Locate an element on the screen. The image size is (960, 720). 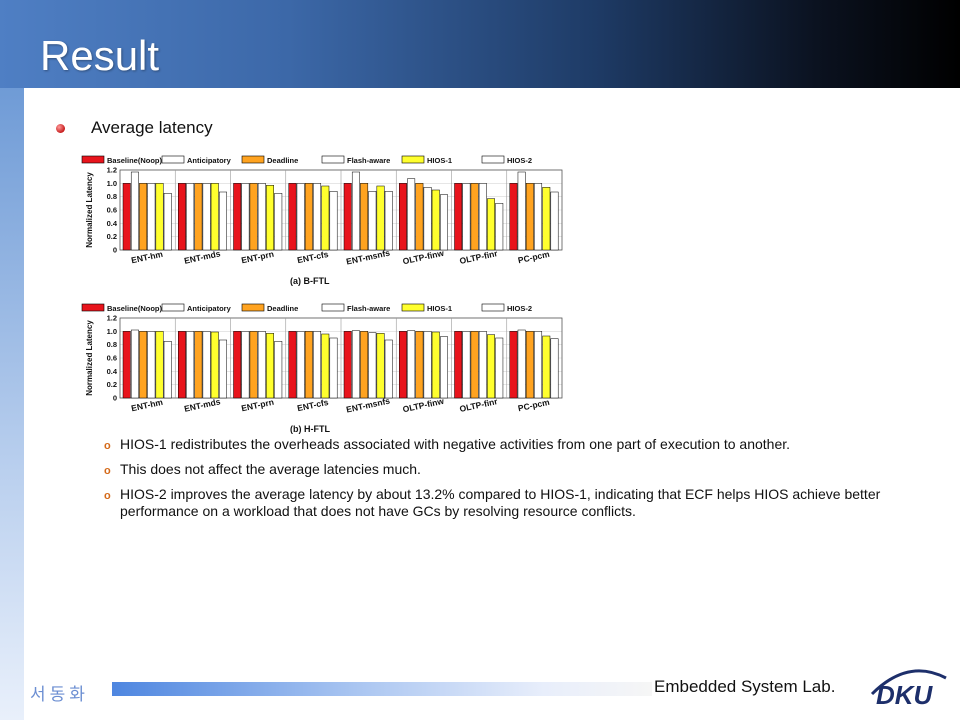
x-tick-label: PC-pcm is located at coordinates (534, 257).